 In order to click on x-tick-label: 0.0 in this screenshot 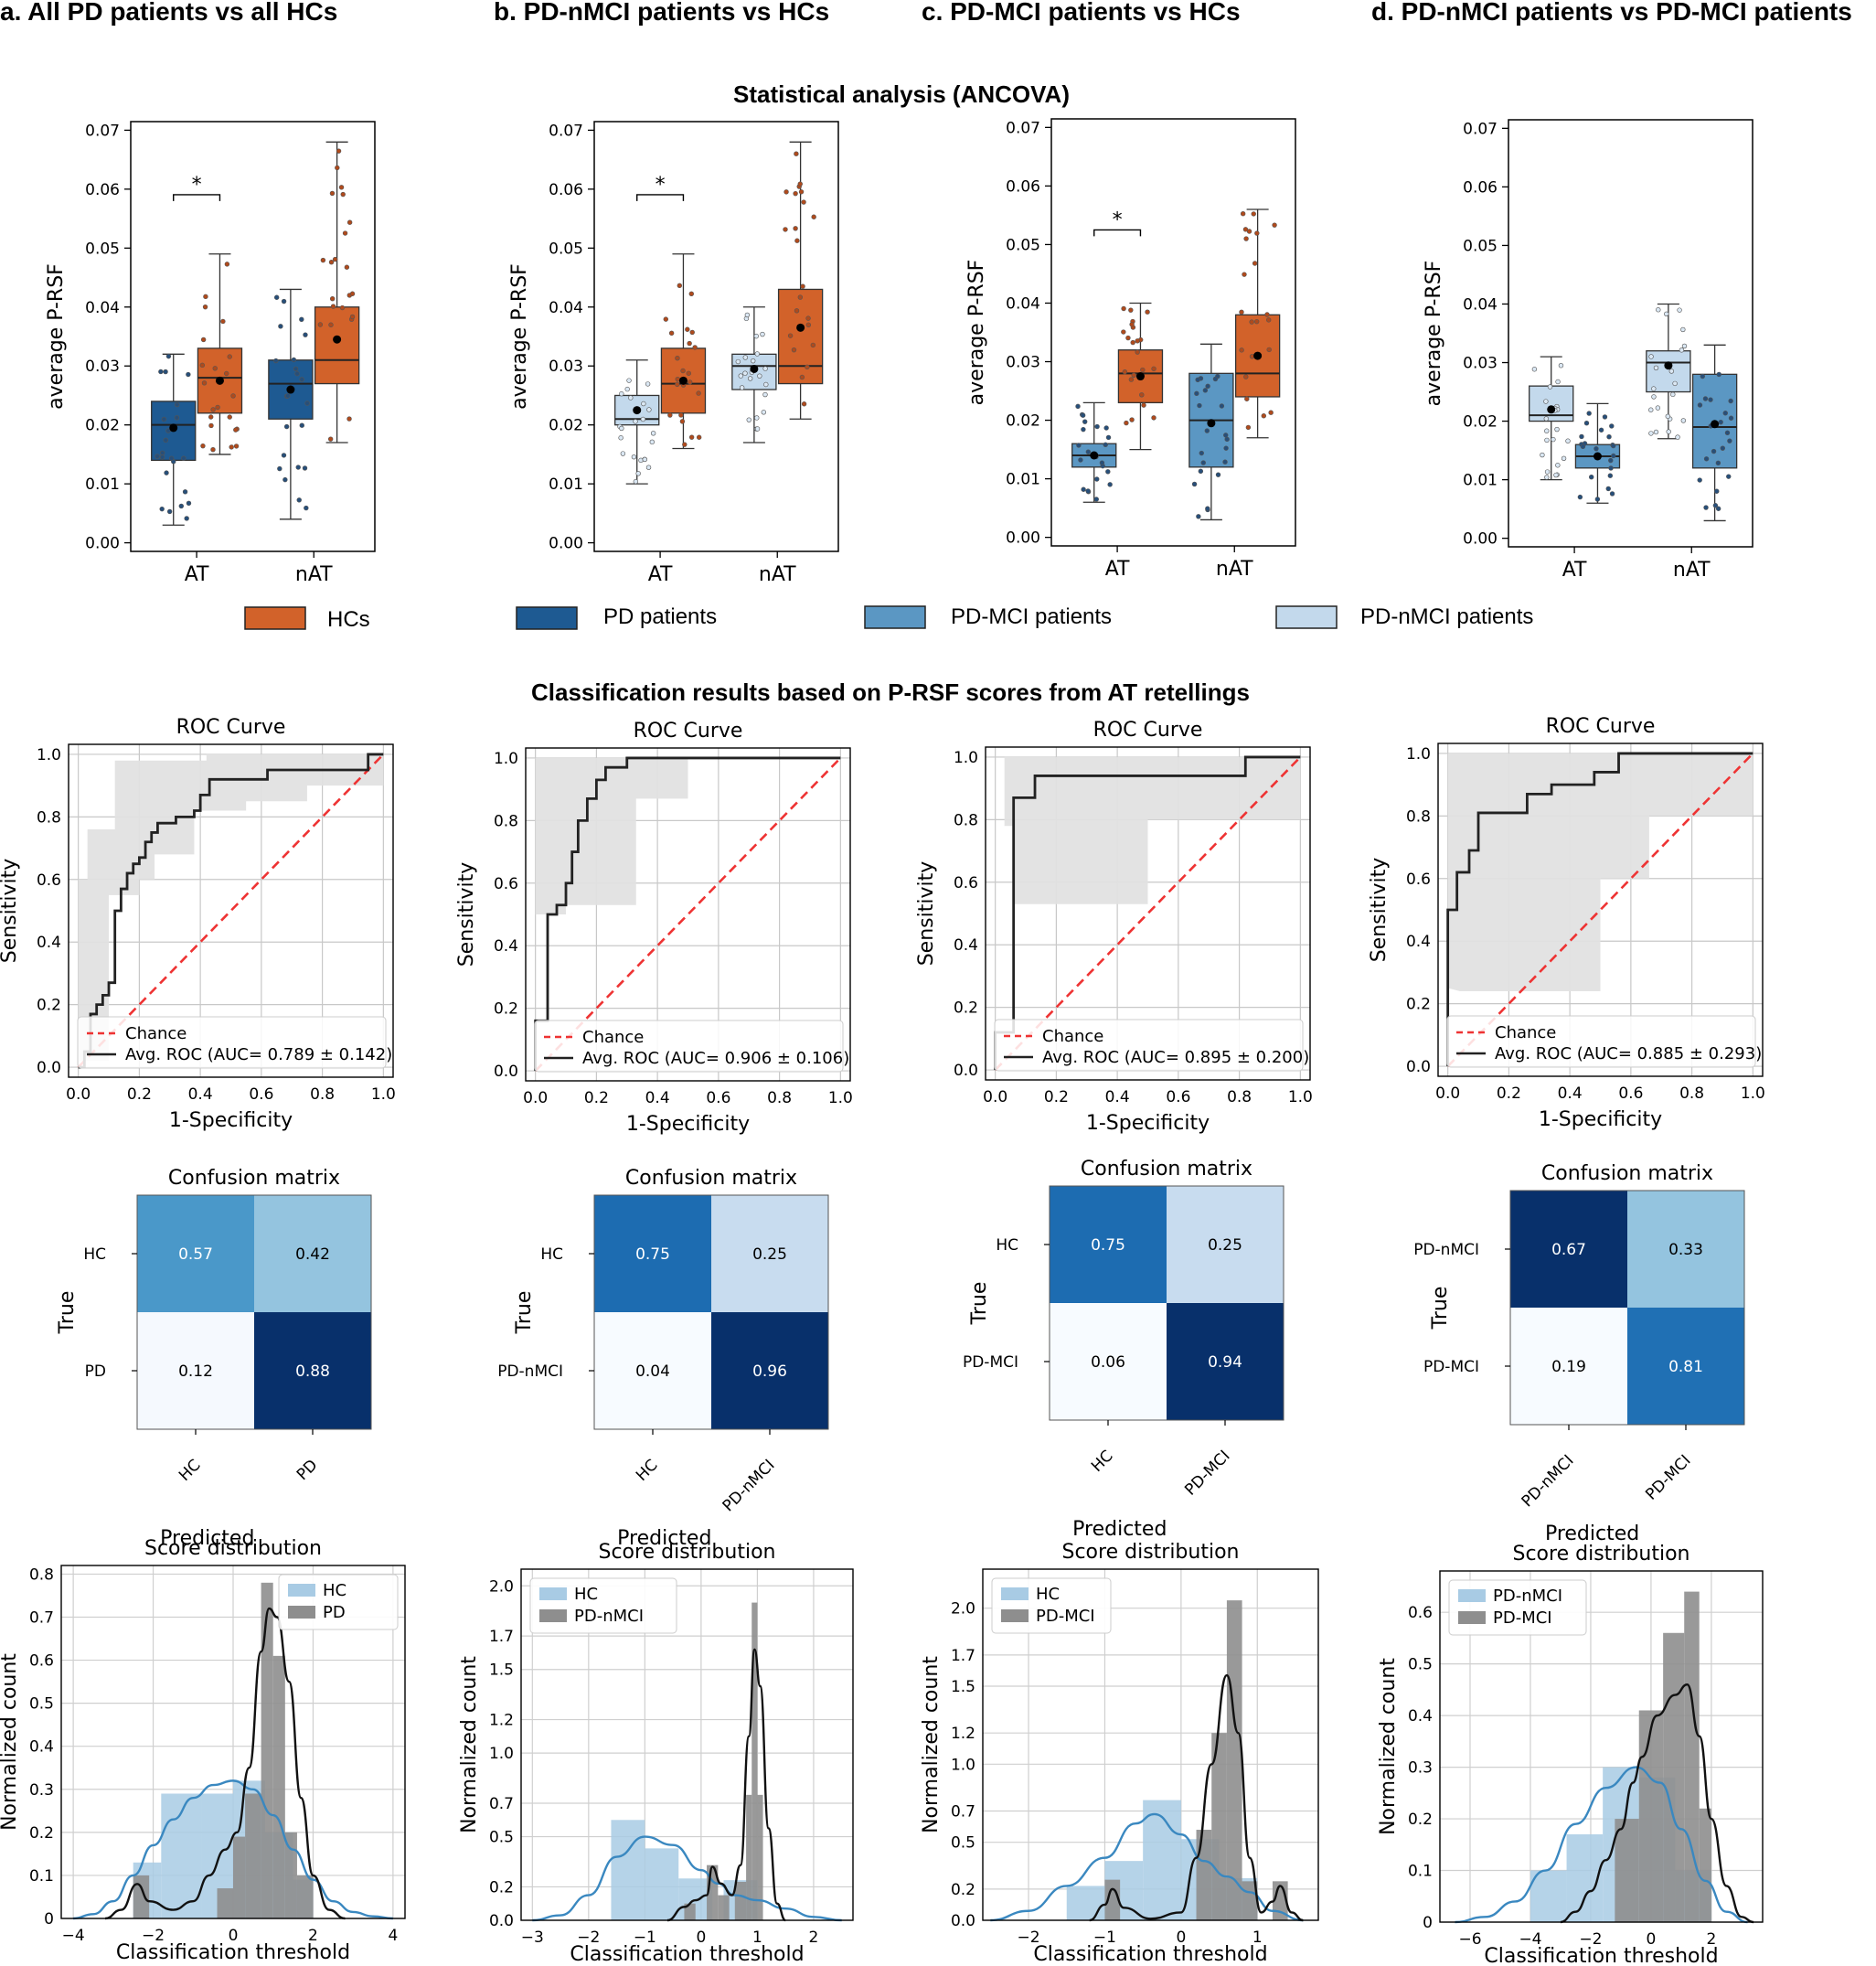, I will do `click(78, 1094)`.